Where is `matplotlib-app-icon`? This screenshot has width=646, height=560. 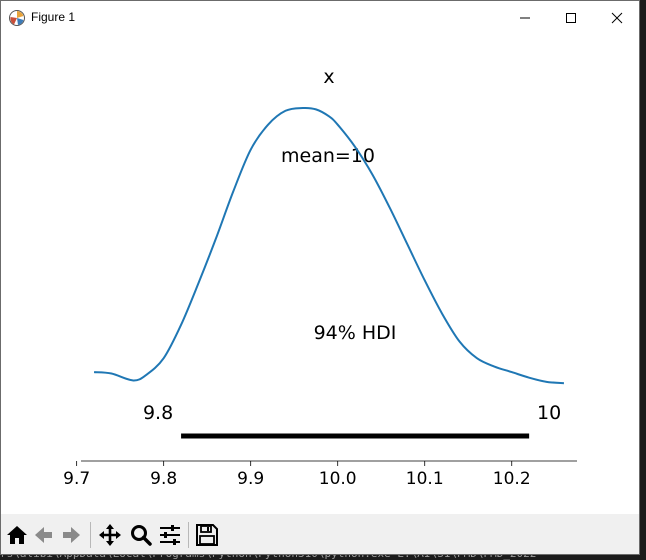
matplotlib-app-icon is located at coordinates (17, 18).